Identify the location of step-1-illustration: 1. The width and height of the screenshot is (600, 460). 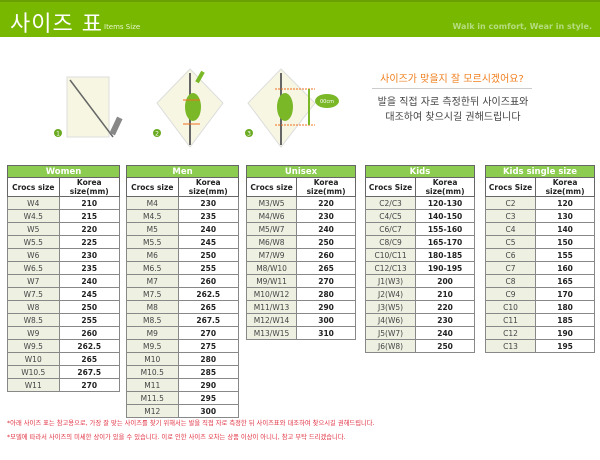
(88, 107).